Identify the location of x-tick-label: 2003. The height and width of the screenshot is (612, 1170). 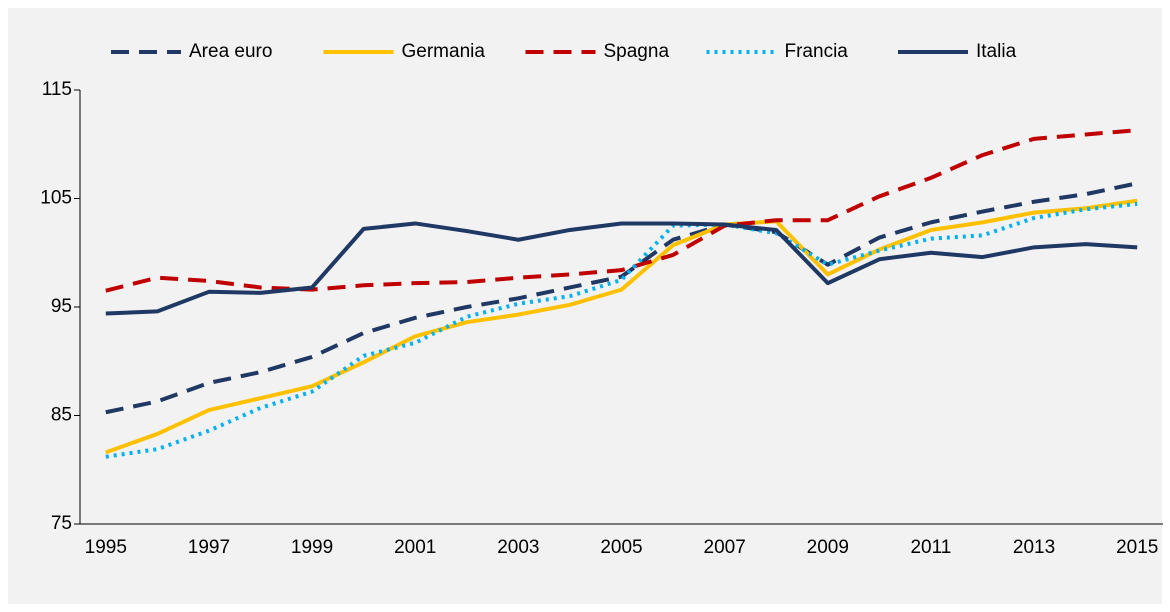
(518, 547).